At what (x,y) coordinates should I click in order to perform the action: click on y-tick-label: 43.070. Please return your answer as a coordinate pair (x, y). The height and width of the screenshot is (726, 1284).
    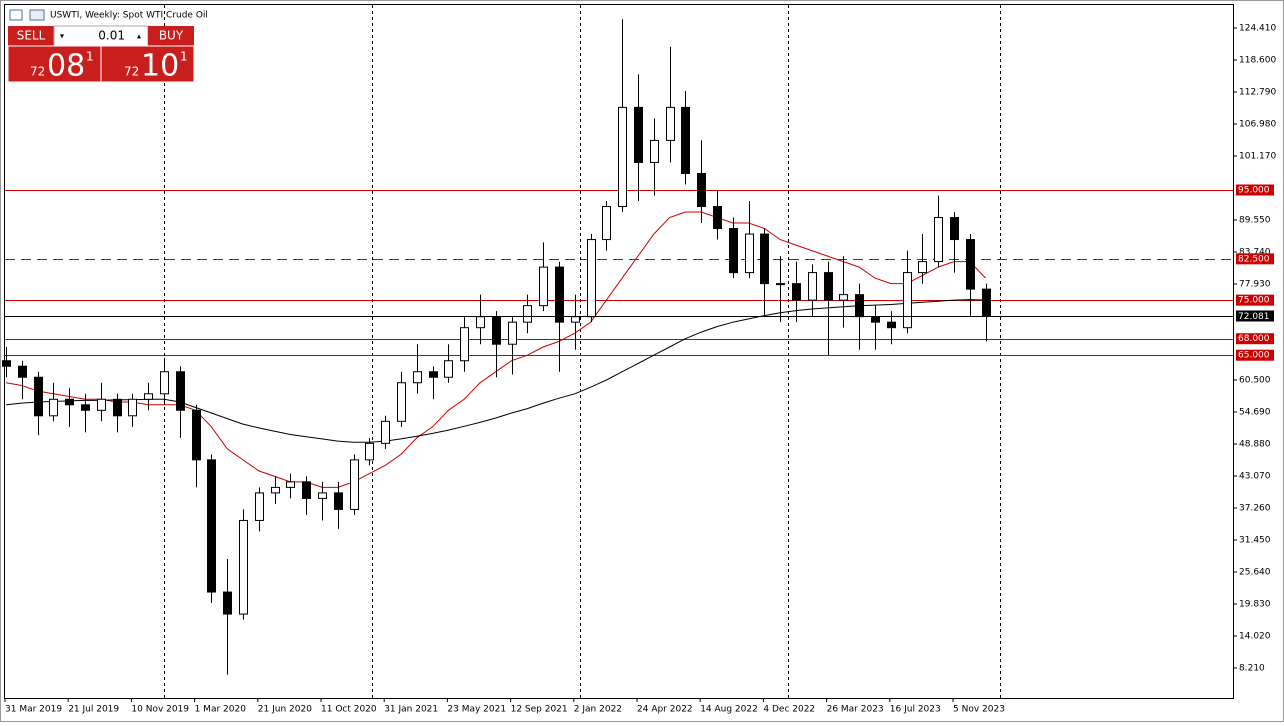
    Looking at the image, I should click on (1255, 476).